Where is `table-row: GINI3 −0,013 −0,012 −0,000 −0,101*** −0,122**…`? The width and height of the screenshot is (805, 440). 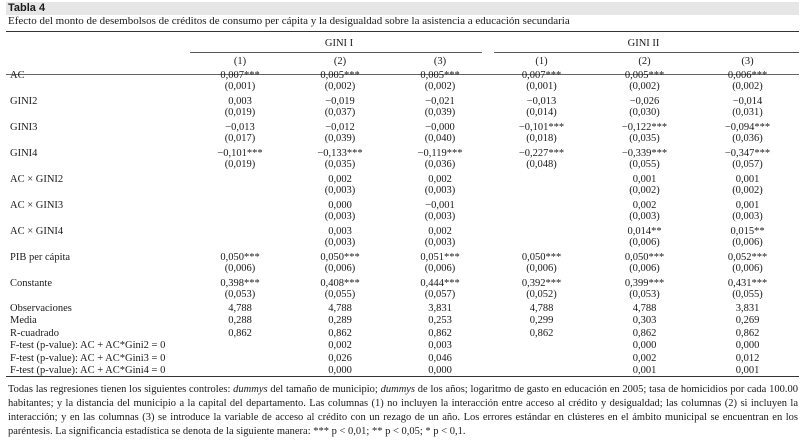
table-row: GINI3 −0,013 −0,012 −0,000 −0,101*** −0,122**… is located at coordinates (402, 127).